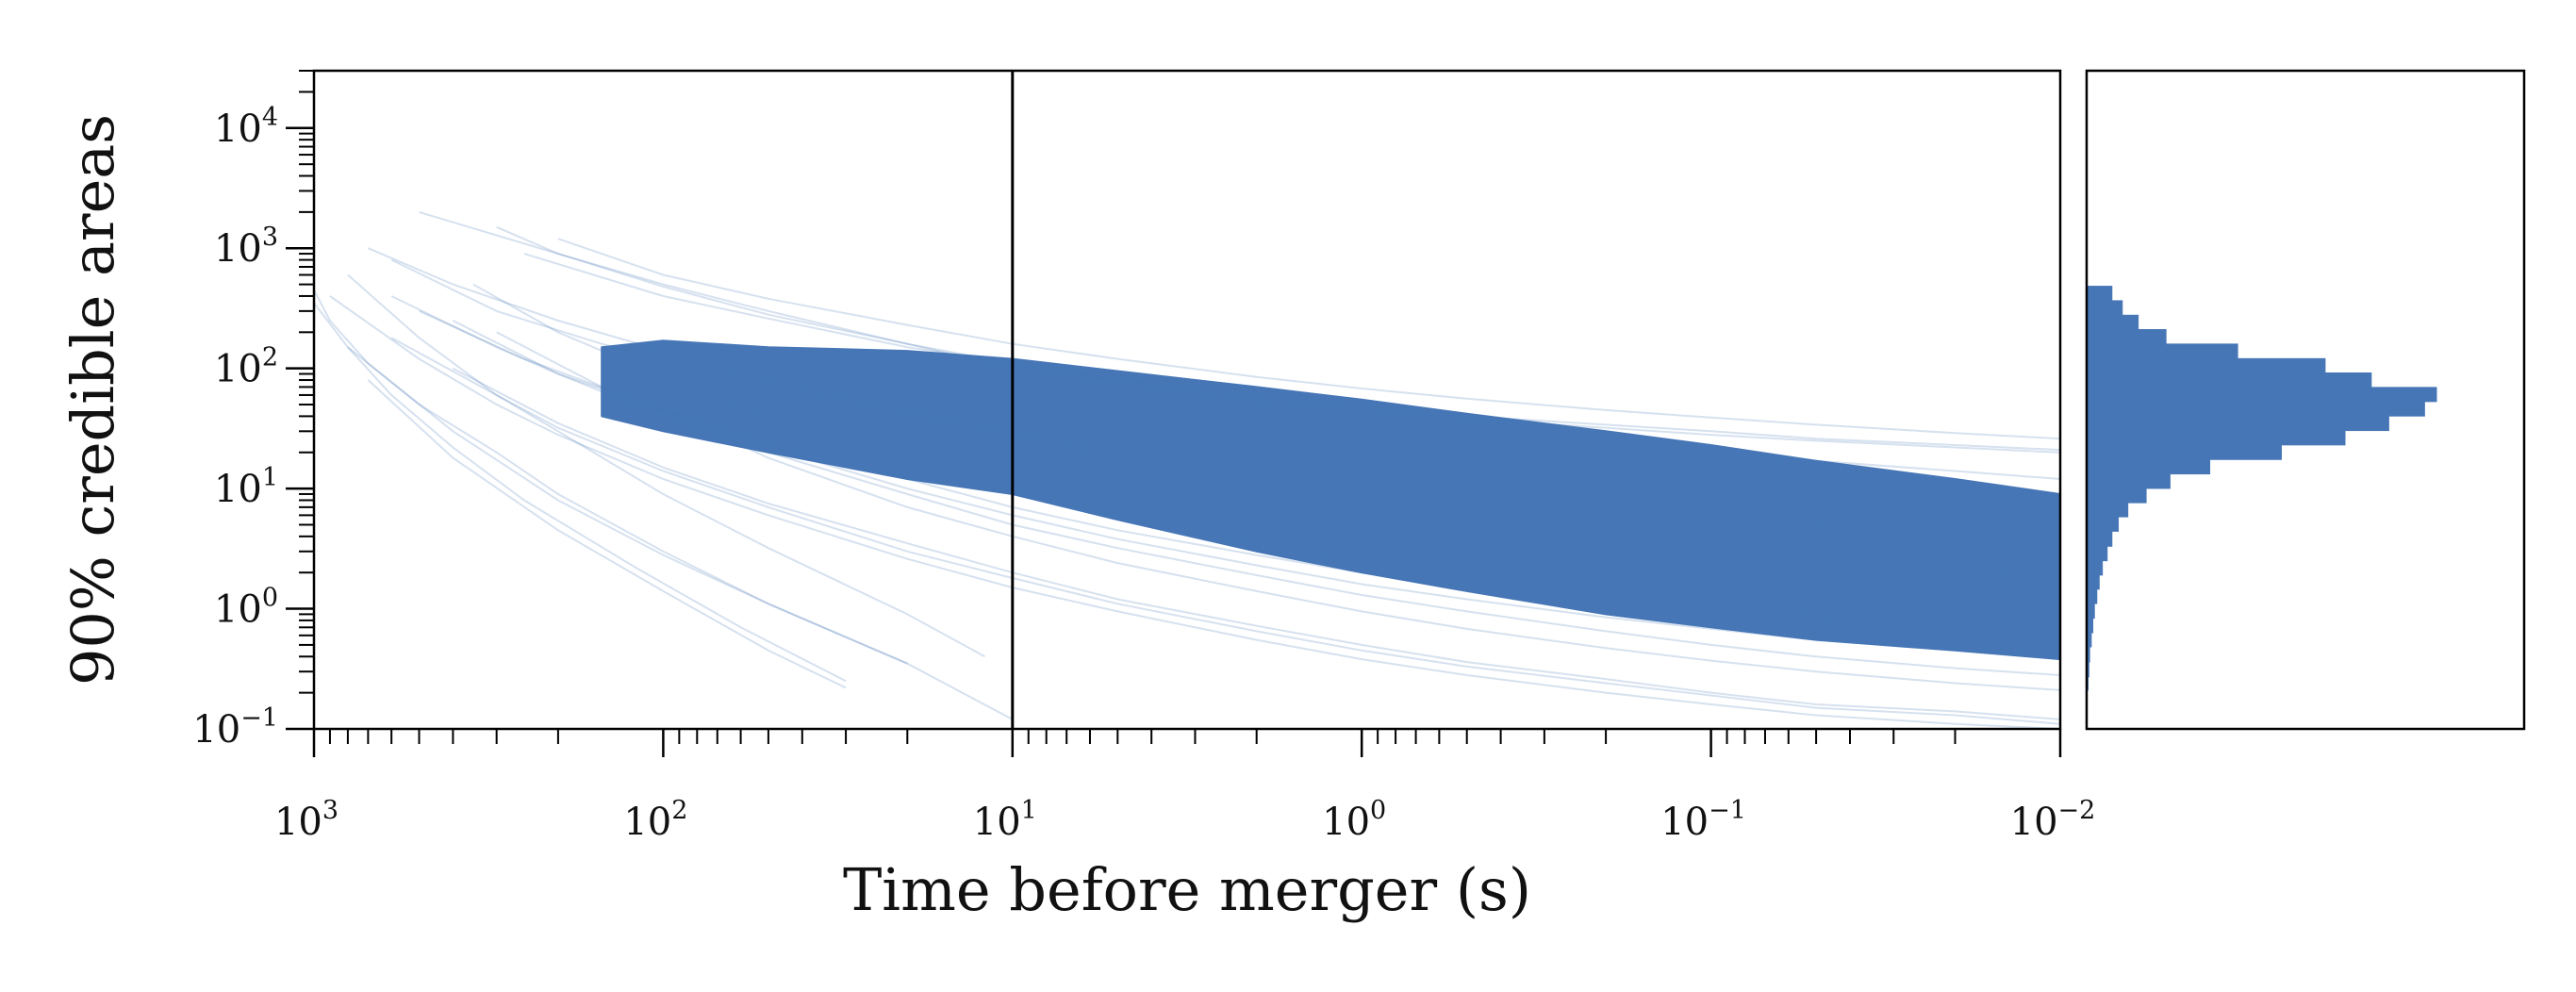  What do you see at coordinates (655, 820) in the screenshot?
I see `x-tick-label: 10²` at bounding box center [655, 820].